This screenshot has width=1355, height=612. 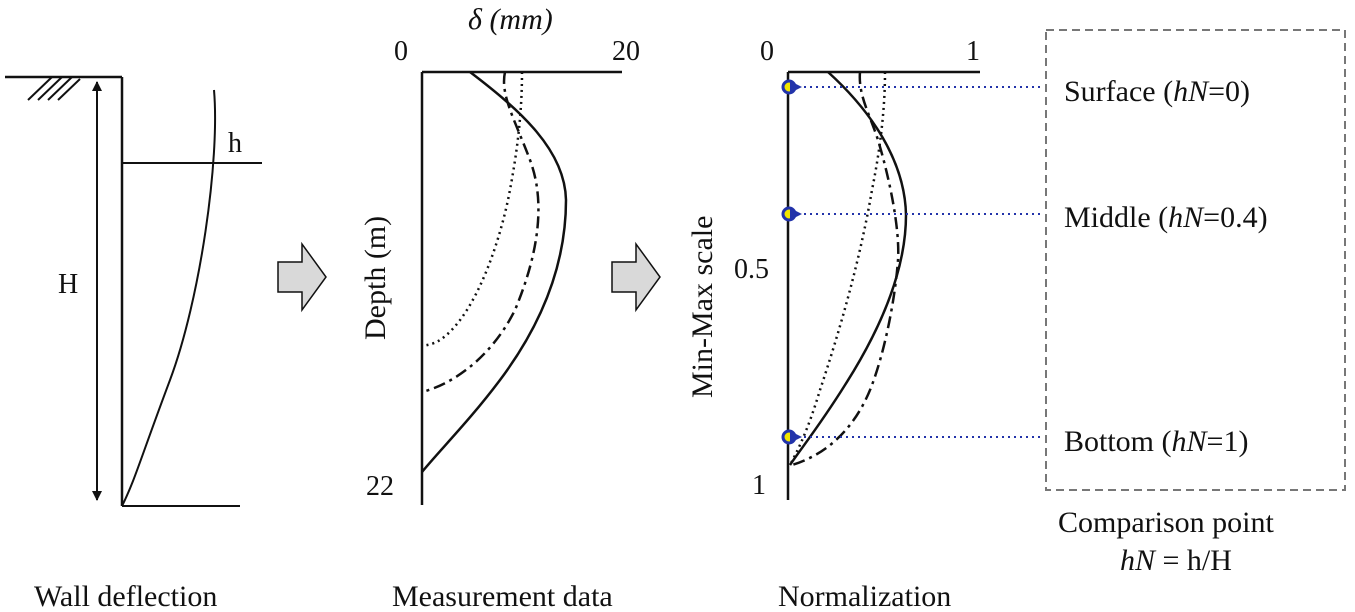 What do you see at coordinates (510, 19) in the screenshot?
I see `x-axis-label: δ (mm)` at bounding box center [510, 19].